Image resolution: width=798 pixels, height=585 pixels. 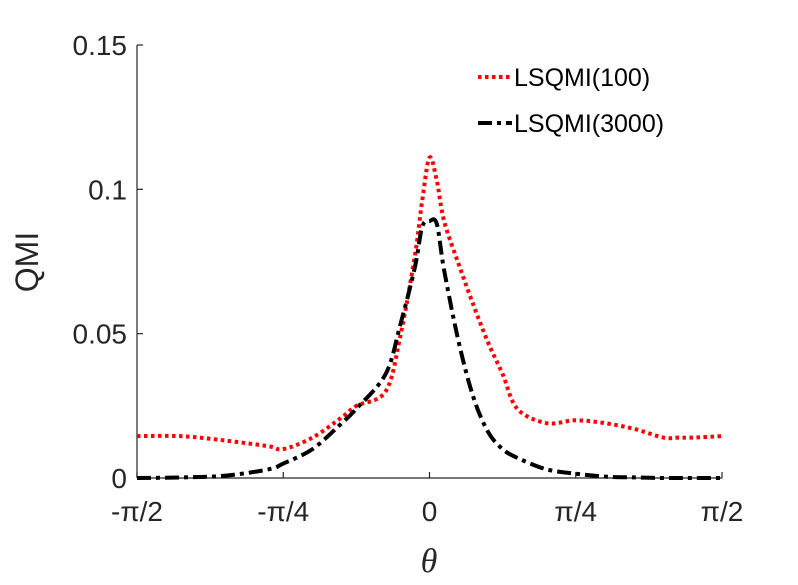 I want to click on x-tick-label: π/2, so click(x=722, y=511).